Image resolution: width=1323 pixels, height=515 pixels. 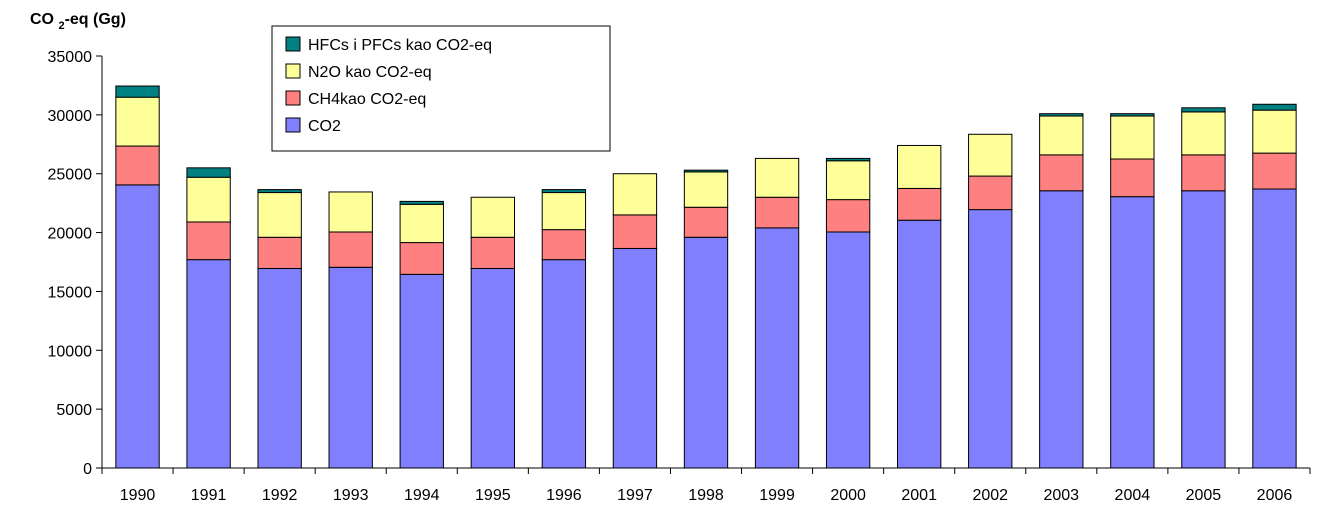 What do you see at coordinates (87, 469) in the screenshot?
I see `y-tick-label: 0` at bounding box center [87, 469].